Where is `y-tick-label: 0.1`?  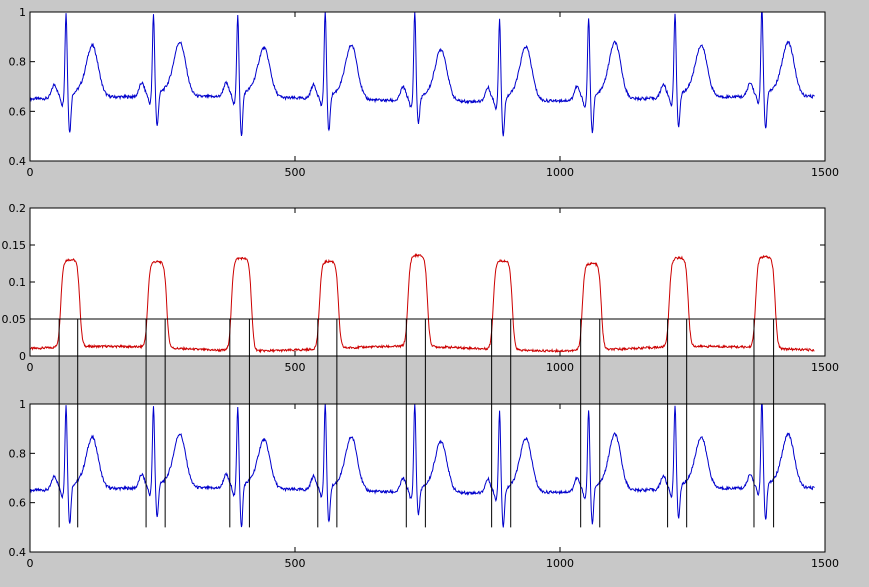
y-tick-label: 0.1 is located at coordinates (18, 282).